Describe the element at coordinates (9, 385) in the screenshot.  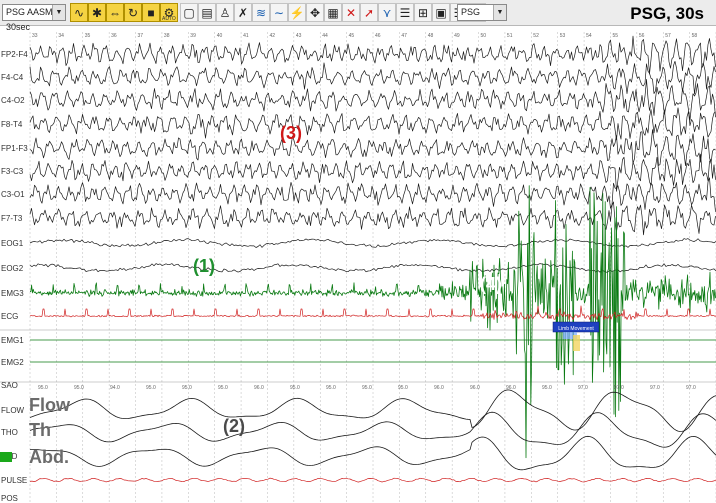
I see `channel-label: SAO` at that location.